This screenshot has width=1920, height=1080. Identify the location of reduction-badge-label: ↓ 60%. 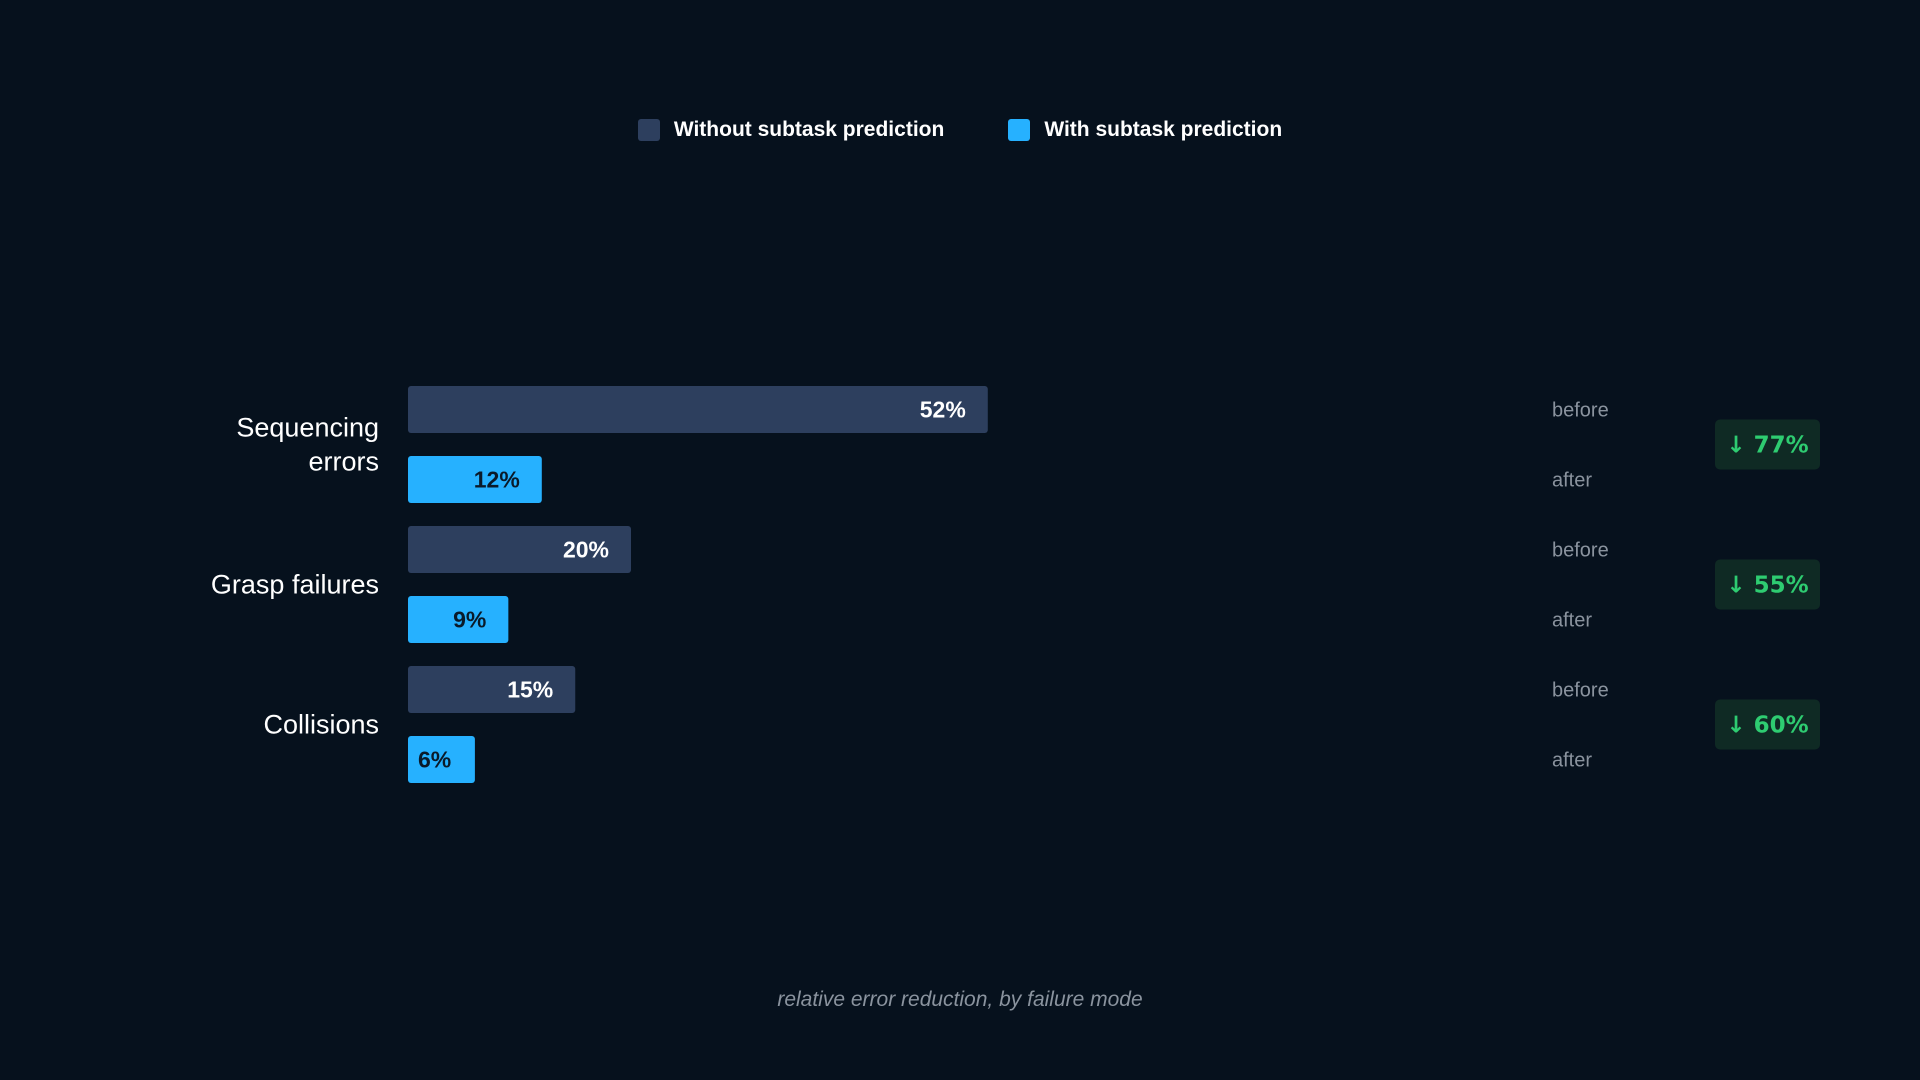
(1767, 726).